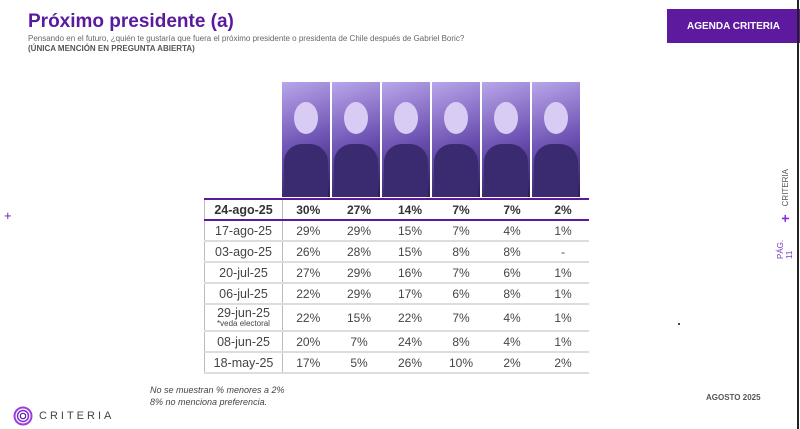 This screenshot has height=429, width=800. I want to click on right-divider, so click(798, 214).